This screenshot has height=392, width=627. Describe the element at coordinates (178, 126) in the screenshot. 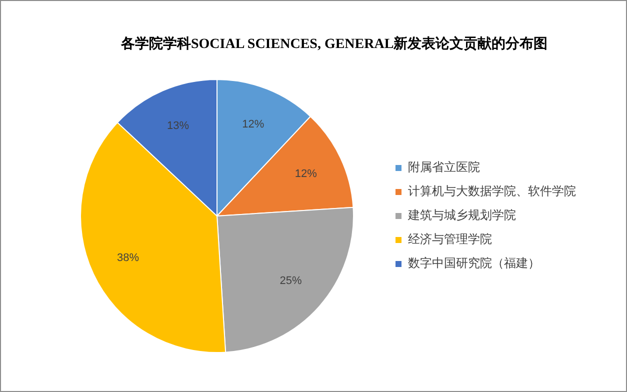

I see `data-label: 13%` at that location.